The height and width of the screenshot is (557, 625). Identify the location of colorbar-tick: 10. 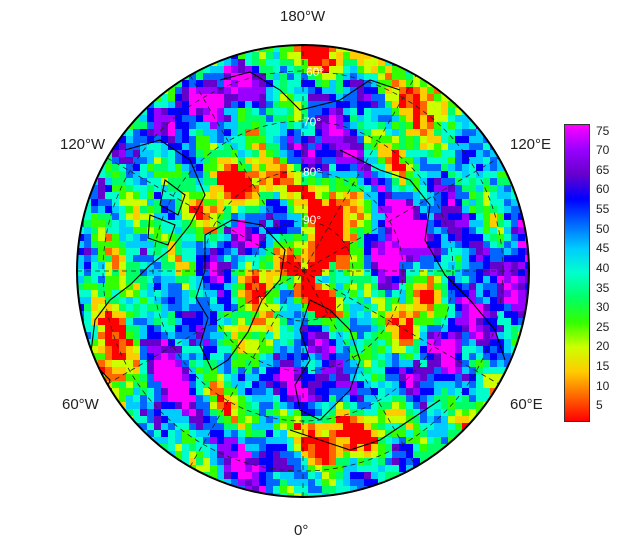
(603, 386).